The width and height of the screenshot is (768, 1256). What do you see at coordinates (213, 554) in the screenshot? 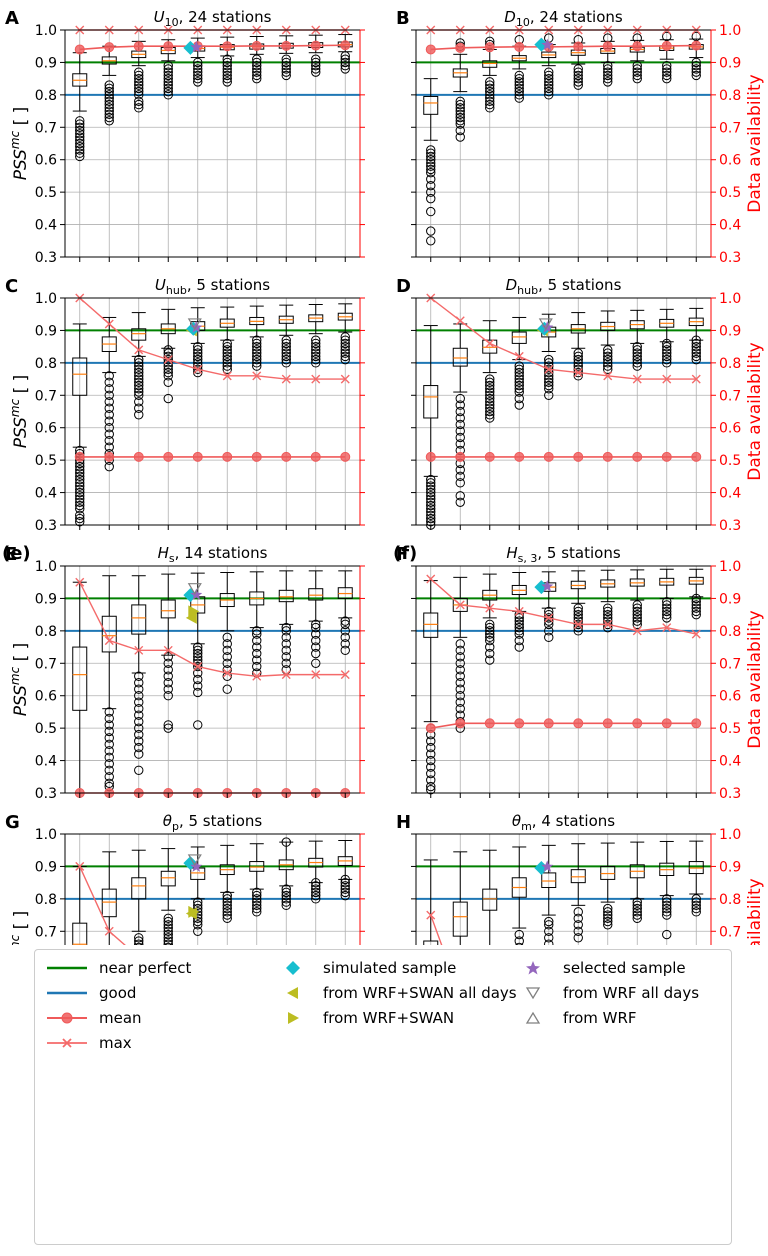
I see `panel-title: Hs, 14 stations` at bounding box center [213, 554].